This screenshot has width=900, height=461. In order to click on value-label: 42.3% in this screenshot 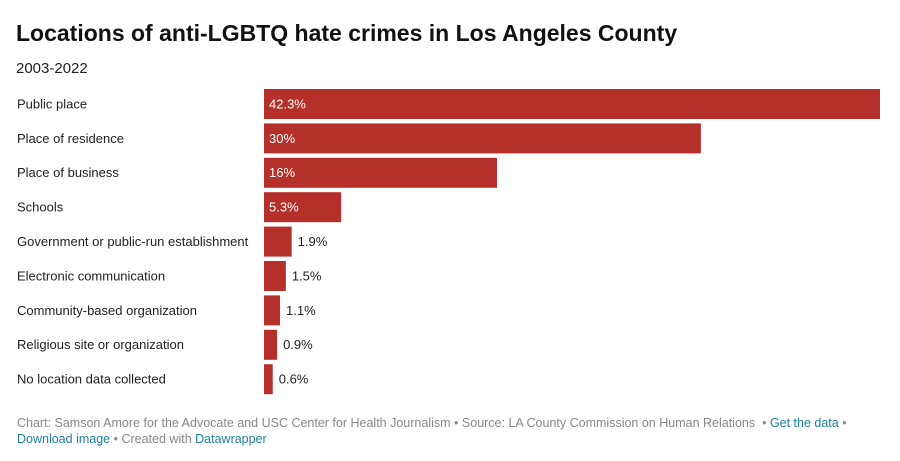, I will do `click(287, 103)`.